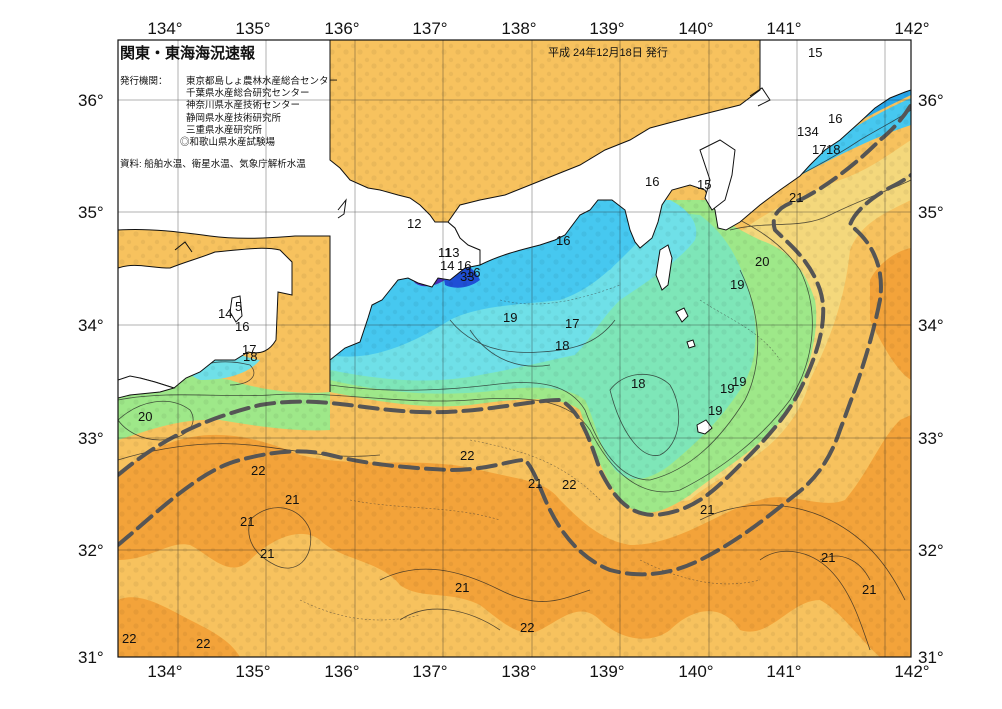 The height and width of the screenshot is (709, 1002). What do you see at coordinates (248, 94) in the screenshot?
I see `agency-item: 千葉県水産総合研究センター` at bounding box center [248, 94].